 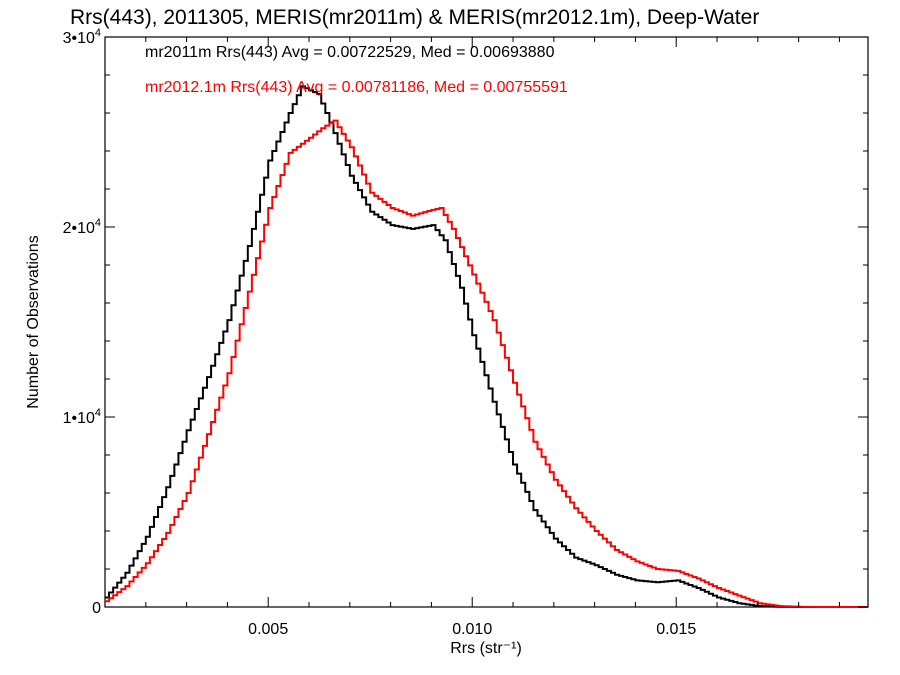 I want to click on y-tick-label: 3•104, so click(x=82, y=37).